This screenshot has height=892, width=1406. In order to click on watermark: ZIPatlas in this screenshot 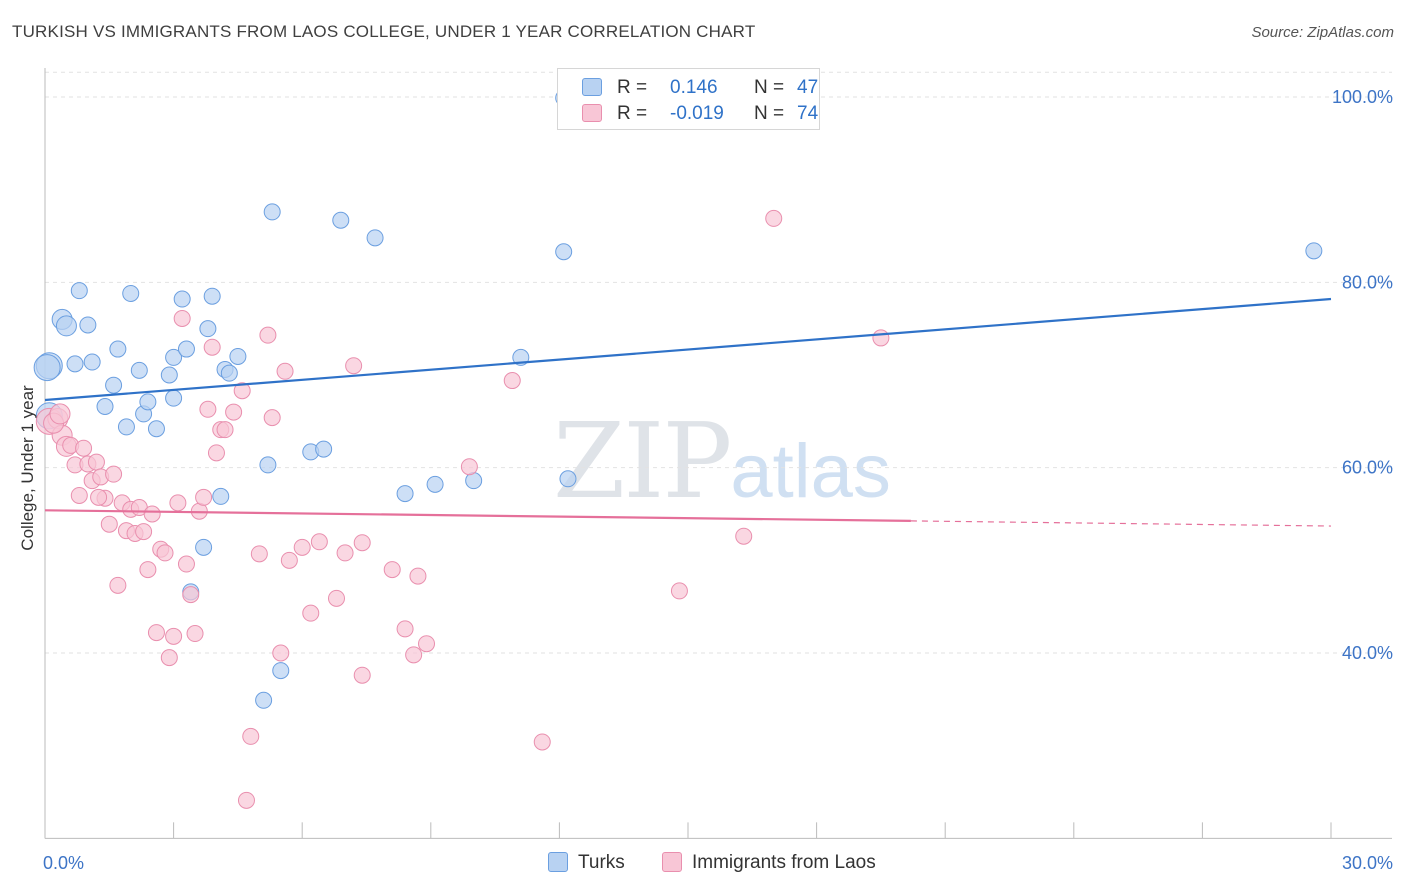, I will do `click(722, 461)`.